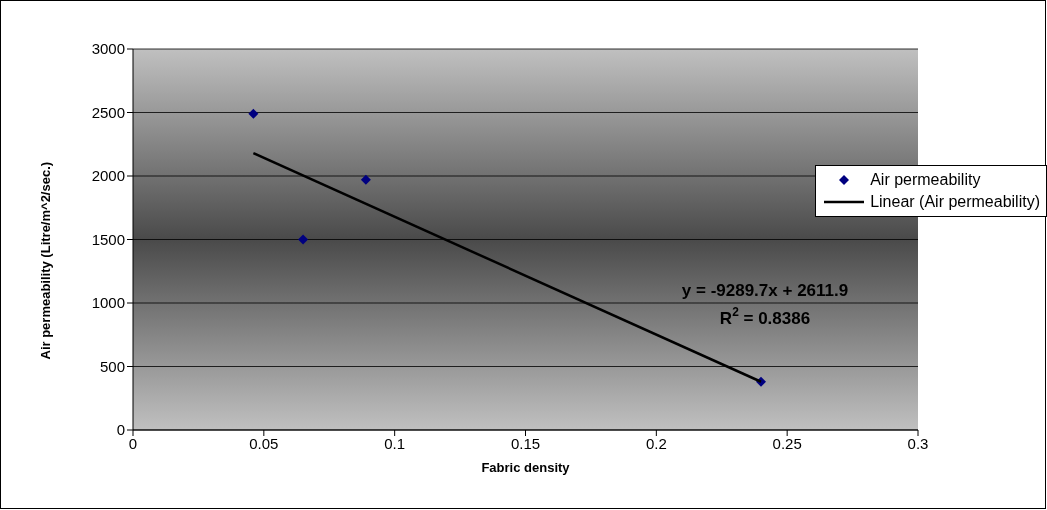 This screenshot has height=510, width=1047. Describe the element at coordinates (525, 443) in the screenshot. I see `x-tick-label: 0.15` at that location.